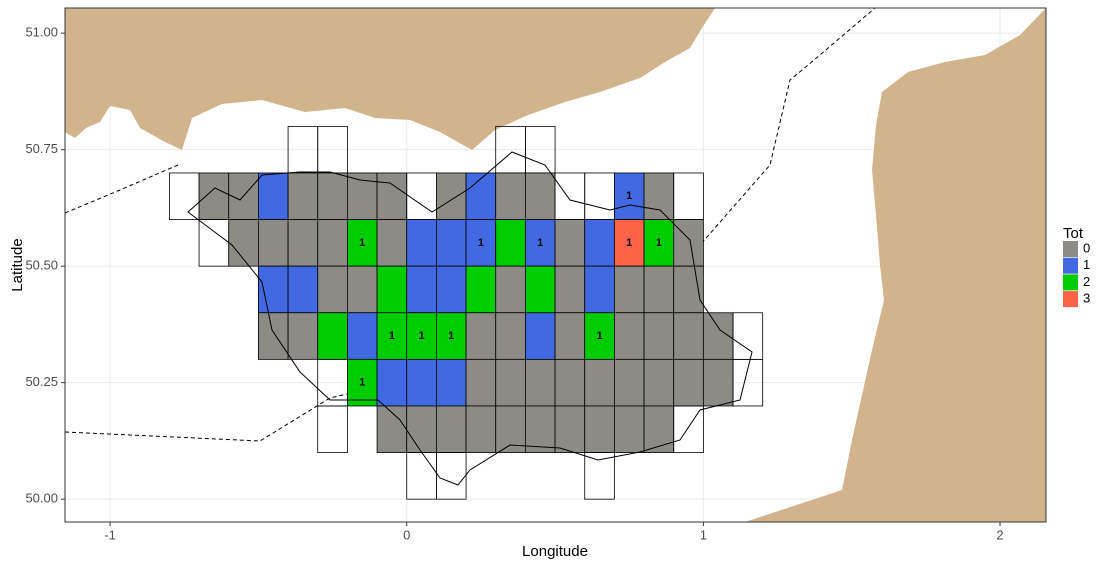 The height and width of the screenshot is (568, 1098). Describe the element at coordinates (1086, 247) in the screenshot. I see `legend-label: 0` at that location.